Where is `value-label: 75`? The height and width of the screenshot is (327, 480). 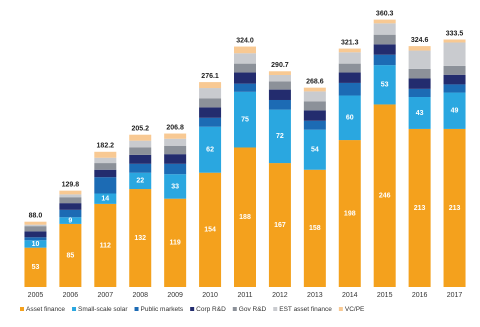 value-label: 75 is located at coordinates (245, 119).